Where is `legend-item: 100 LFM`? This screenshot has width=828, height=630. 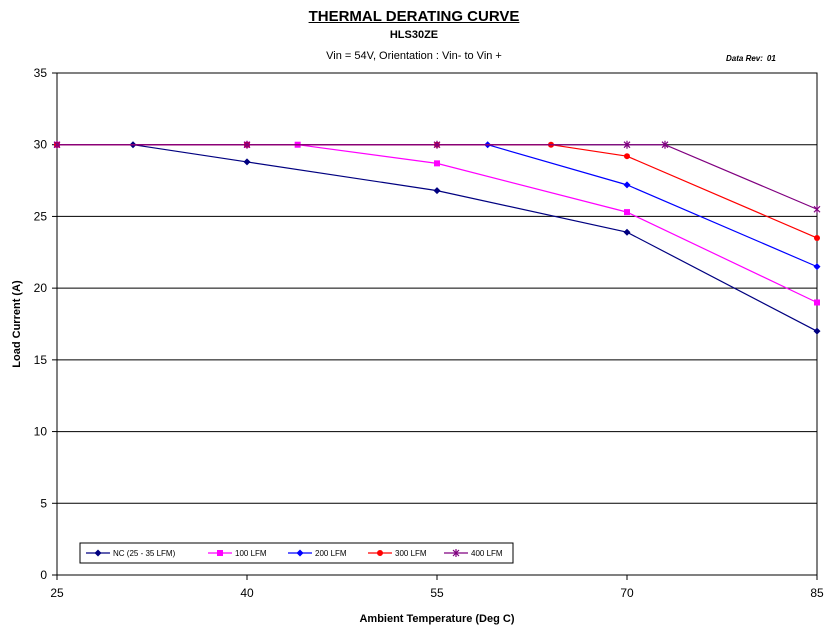 legend-item: 100 LFM is located at coordinates (237, 553).